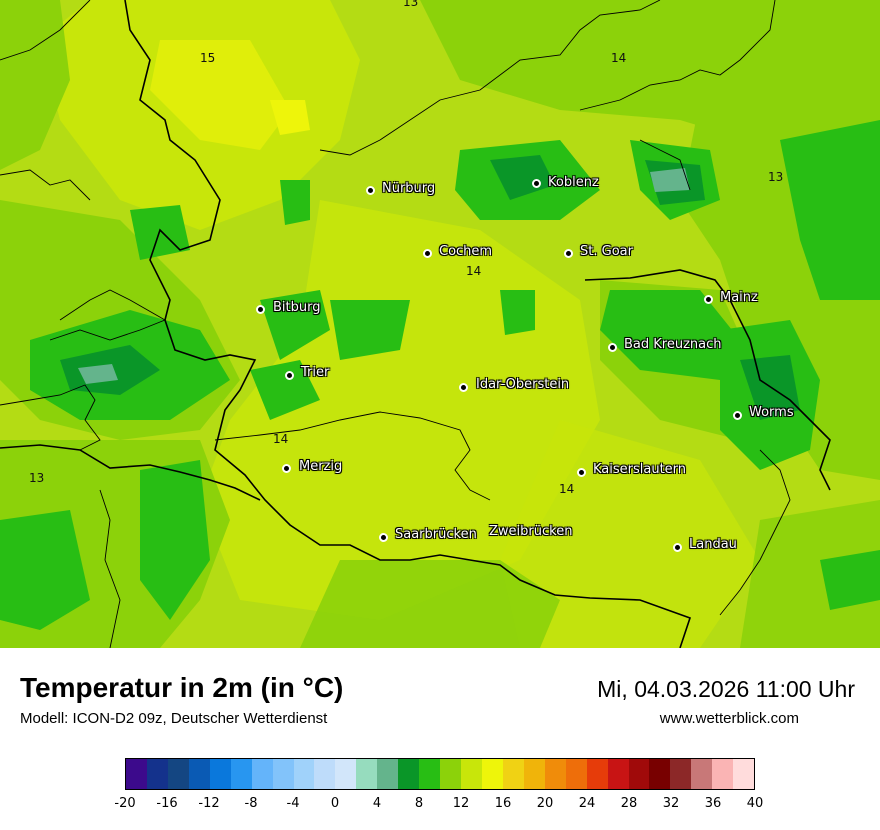 This screenshot has height=830, width=880. I want to click on map-title: Temperatur in 2m (in °C), so click(182, 687).